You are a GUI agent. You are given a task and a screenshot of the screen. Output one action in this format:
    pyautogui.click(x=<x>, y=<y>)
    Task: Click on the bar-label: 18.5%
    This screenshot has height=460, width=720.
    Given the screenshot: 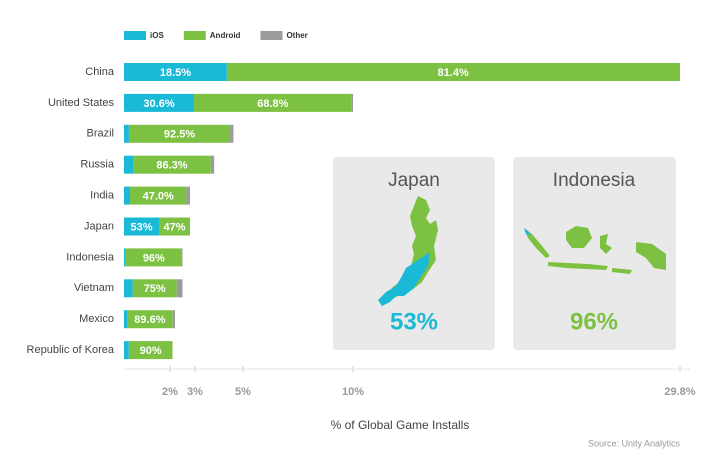 What is the action you would take?
    pyautogui.click(x=175, y=73)
    